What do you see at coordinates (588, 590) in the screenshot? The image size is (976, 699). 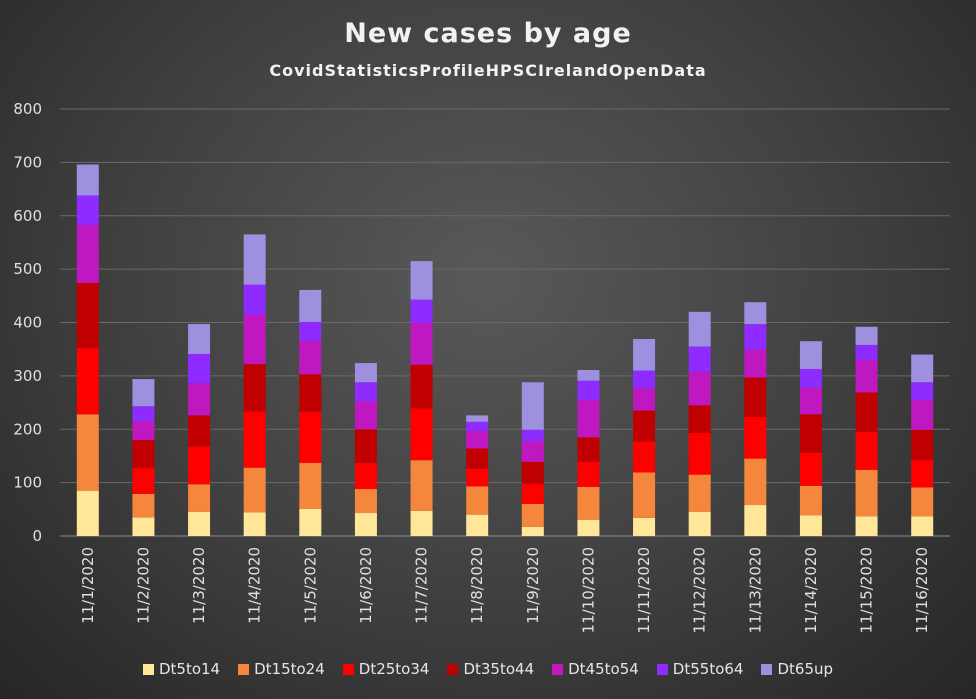 I see `x-tick-label: 11/10/2020` at bounding box center [588, 590].